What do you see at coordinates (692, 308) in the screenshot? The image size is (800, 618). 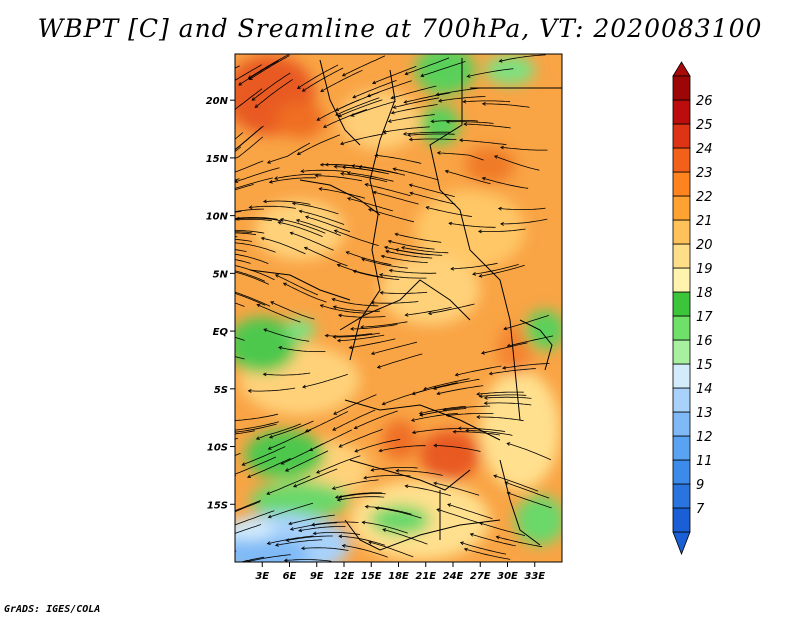 I see `colorbar: 7 9 11 12 13 14 15 16 17 18 19 20 21 22 23 24 25 26` at bounding box center [692, 308].